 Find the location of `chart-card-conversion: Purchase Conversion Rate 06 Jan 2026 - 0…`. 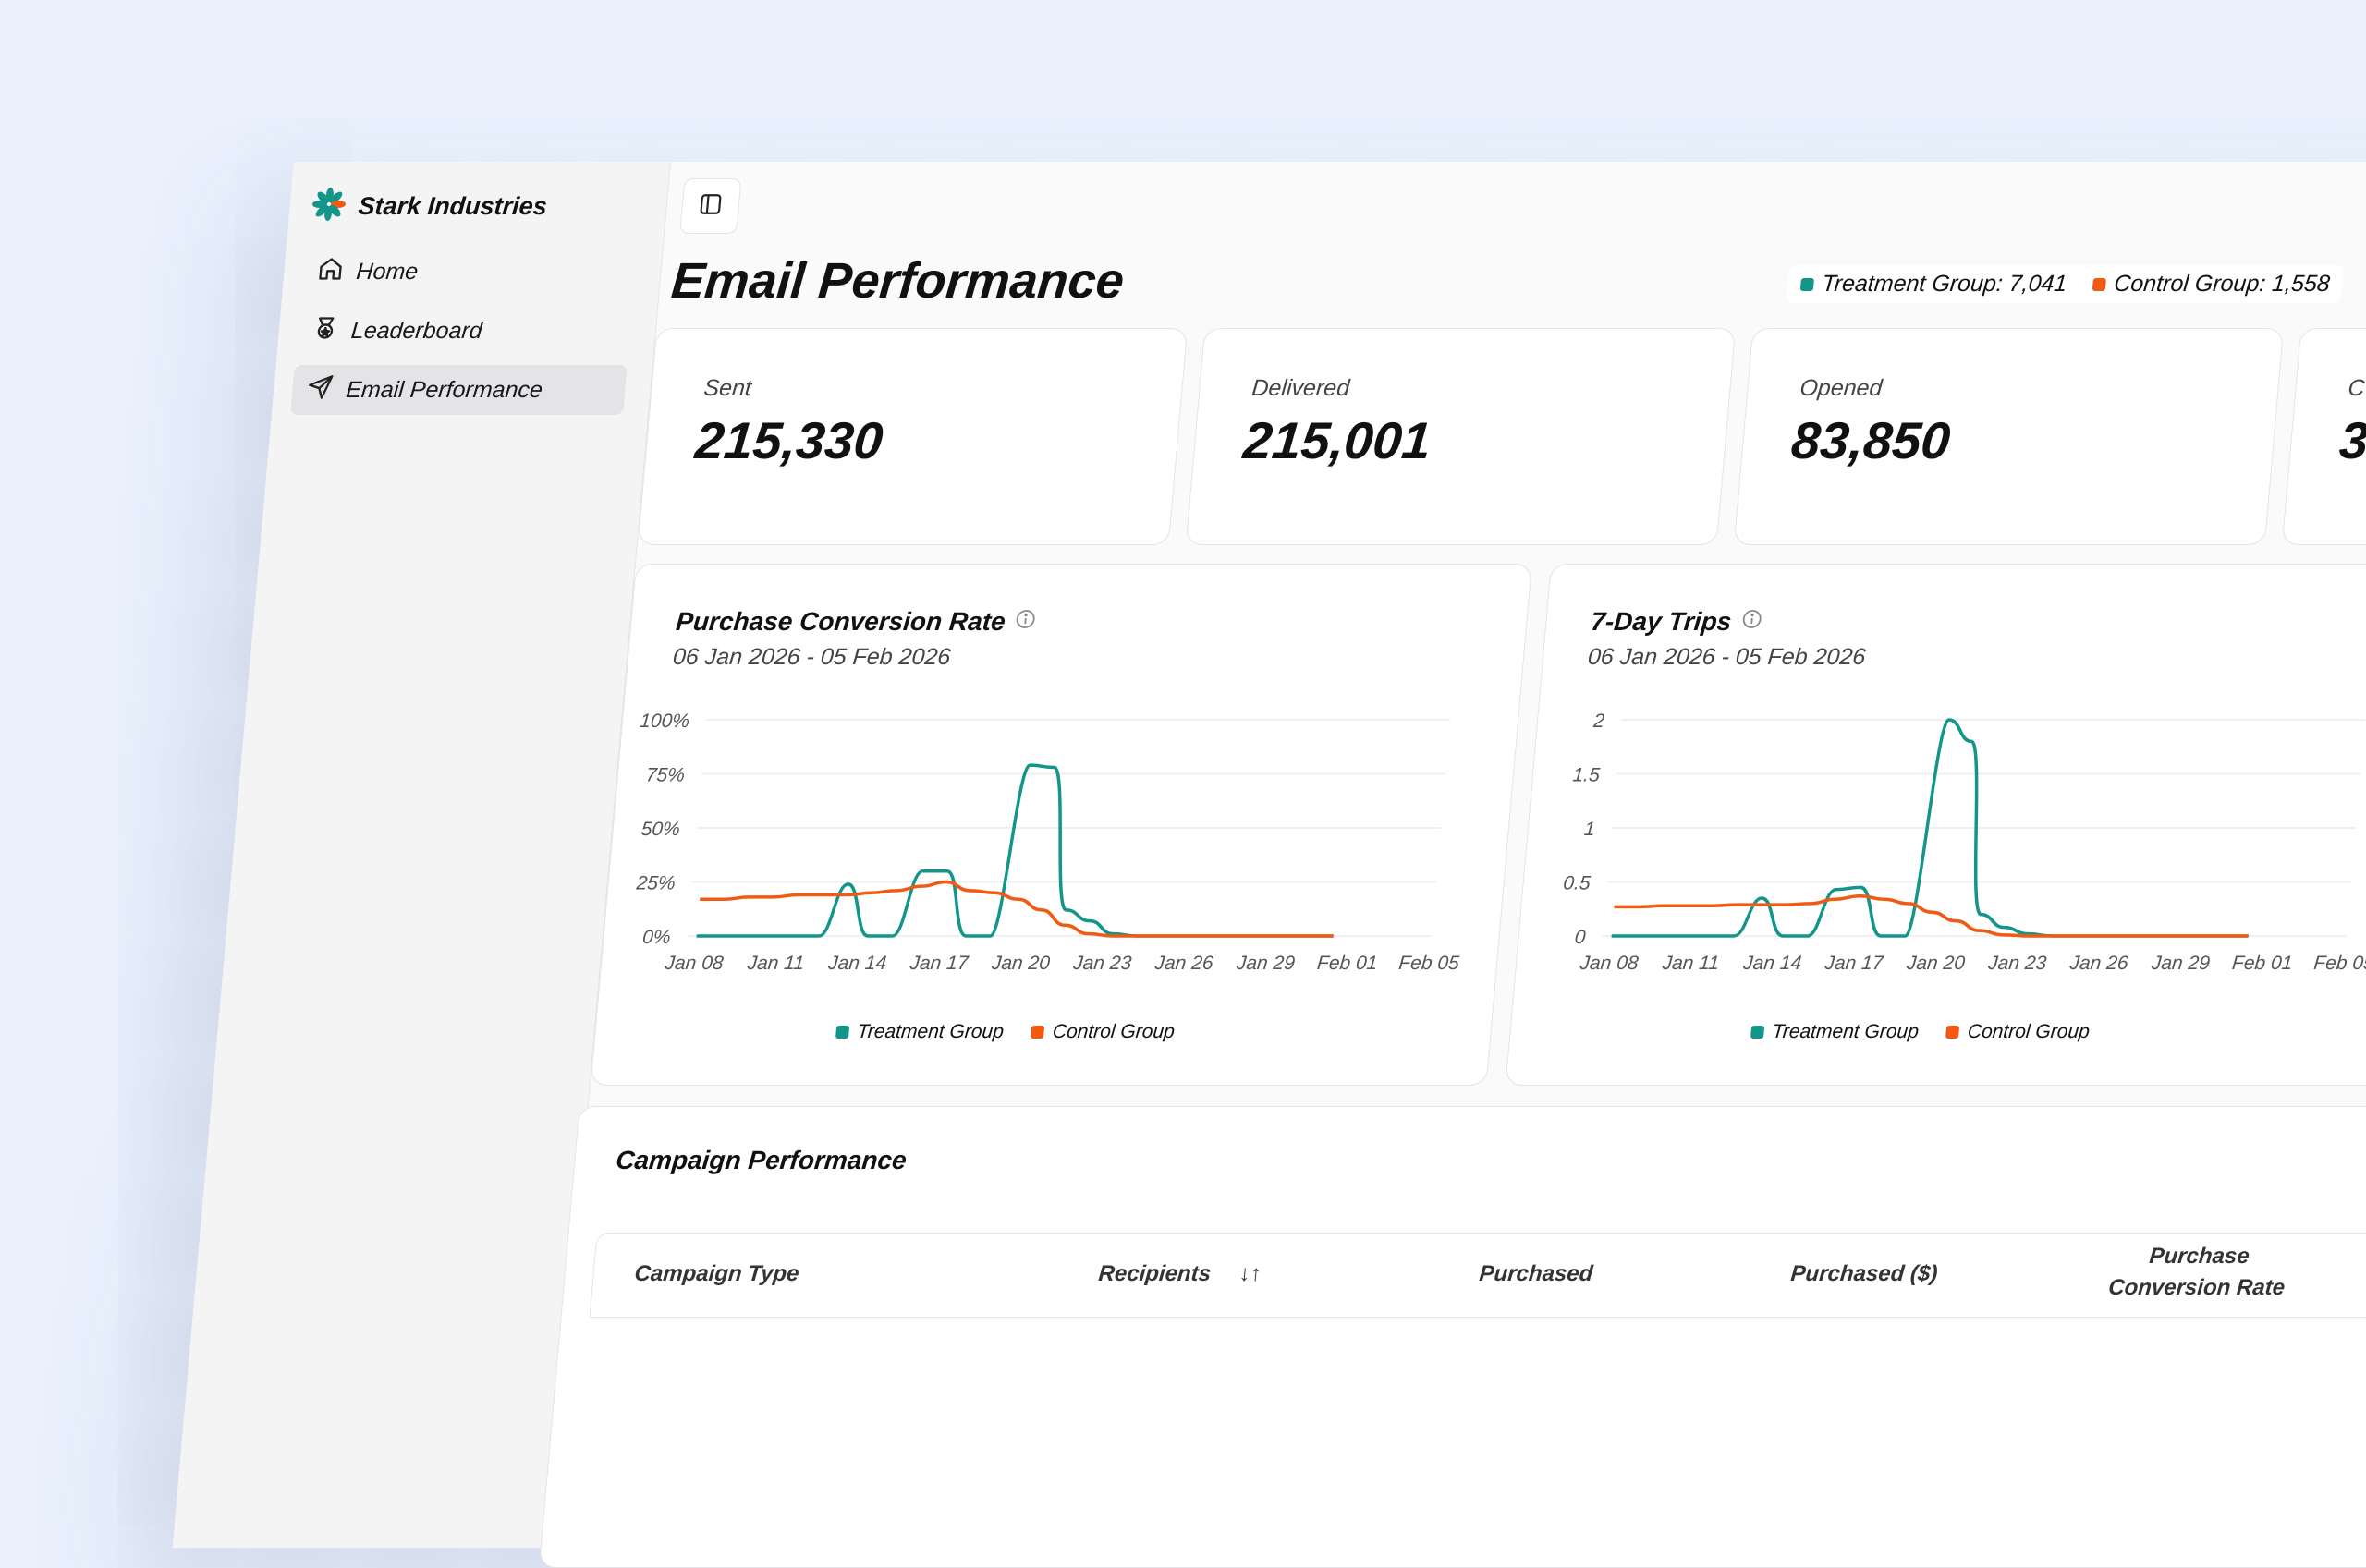

chart-card-conversion: Purchase Conversion Rate 06 Jan 2026 - 0… is located at coordinates (1061, 825).